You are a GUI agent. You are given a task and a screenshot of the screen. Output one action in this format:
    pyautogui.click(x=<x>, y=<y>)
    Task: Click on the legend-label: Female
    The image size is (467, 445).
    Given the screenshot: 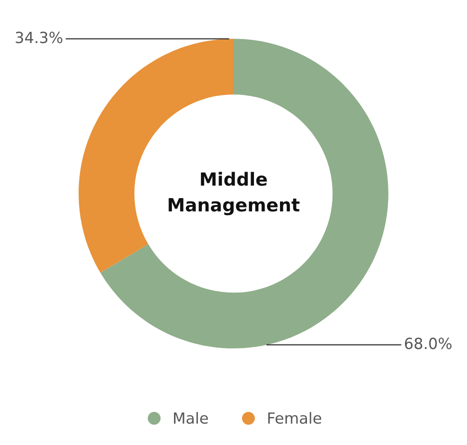 What is the action you would take?
    pyautogui.click(x=295, y=418)
    